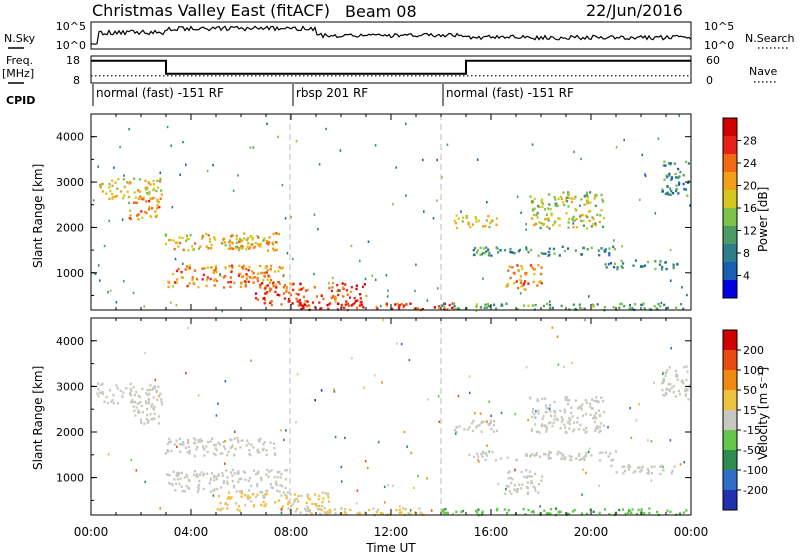  I want to click on colorbar-tick-label: 4, so click(746, 276).